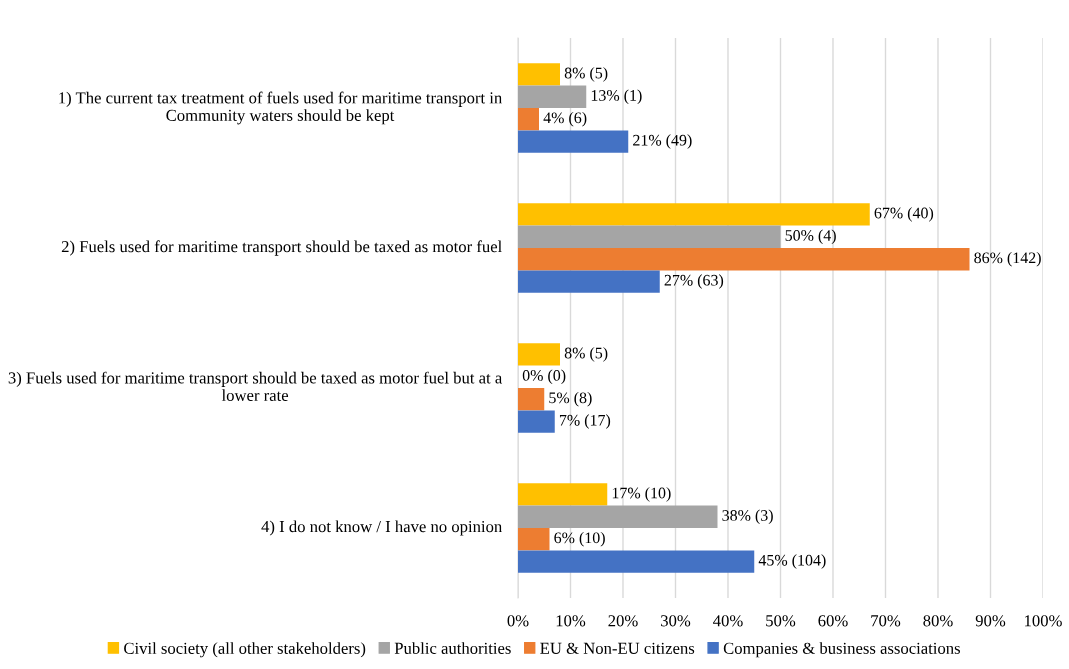 The height and width of the screenshot is (669, 1069). What do you see at coordinates (662, 141) in the screenshot?
I see `data-label: 21% (49)` at bounding box center [662, 141].